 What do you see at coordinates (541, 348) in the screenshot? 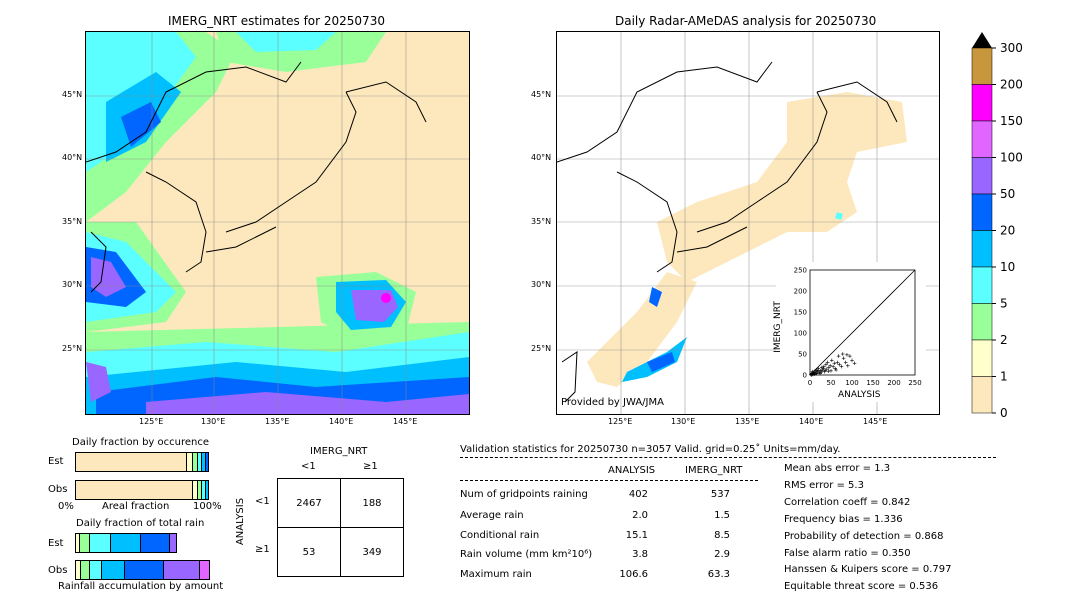
I see `right-lat-label-25: 25°N` at bounding box center [541, 348].